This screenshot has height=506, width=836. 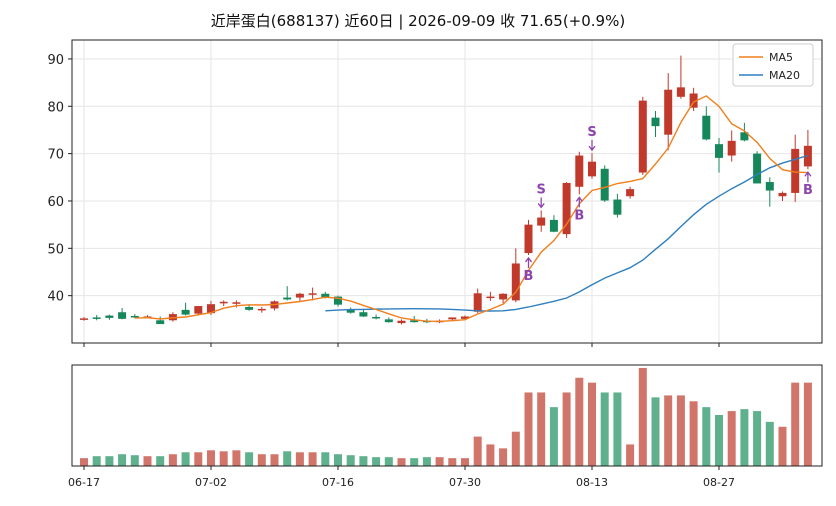 What do you see at coordinates (55, 202) in the screenshot?
I see `y-tick-label: 60` at bounding box center [55, 202].